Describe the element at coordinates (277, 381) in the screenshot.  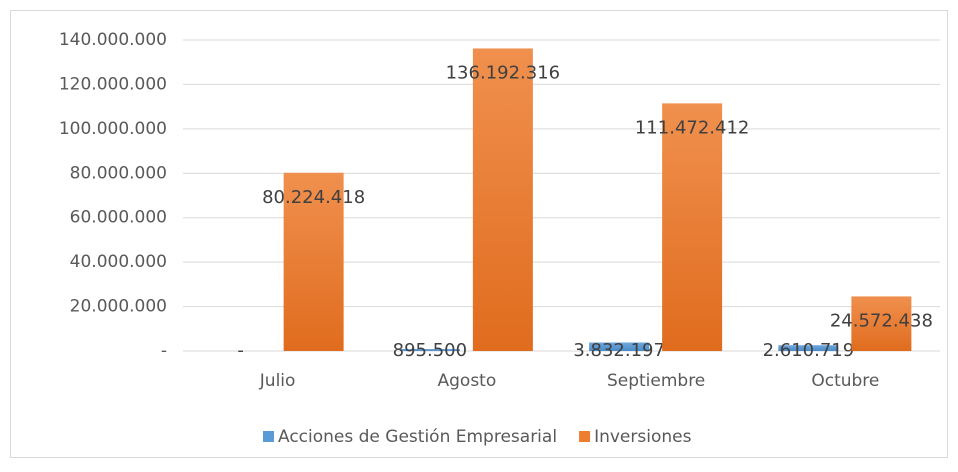
I see `x-tick-label: Julio` at that location.